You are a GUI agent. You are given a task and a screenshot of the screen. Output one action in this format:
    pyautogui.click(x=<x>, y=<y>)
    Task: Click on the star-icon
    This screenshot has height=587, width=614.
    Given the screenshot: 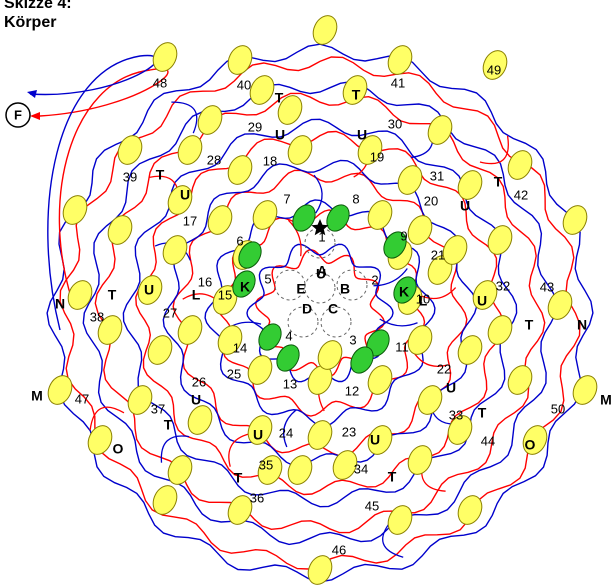 What is the action you would take?
    pyautogui.click(x=320, y=227)
    